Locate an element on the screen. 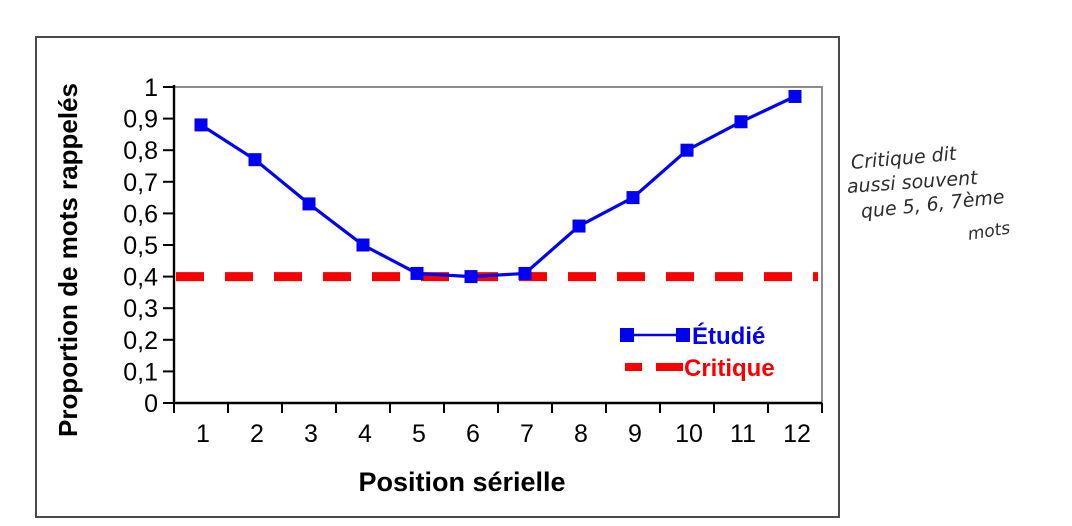 This screenshot has height=526, width=1072. y-tick-label: 0,5 is located at coordinates (140, 246).